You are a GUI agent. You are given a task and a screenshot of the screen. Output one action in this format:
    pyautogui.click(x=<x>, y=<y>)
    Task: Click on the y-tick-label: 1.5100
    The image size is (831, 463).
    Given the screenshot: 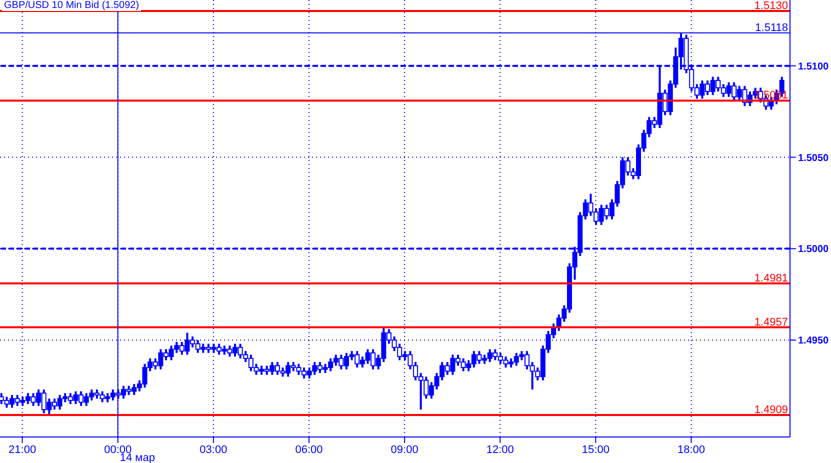 What is the action you would take?
    pyautogui.click(x=814, y=66)
    